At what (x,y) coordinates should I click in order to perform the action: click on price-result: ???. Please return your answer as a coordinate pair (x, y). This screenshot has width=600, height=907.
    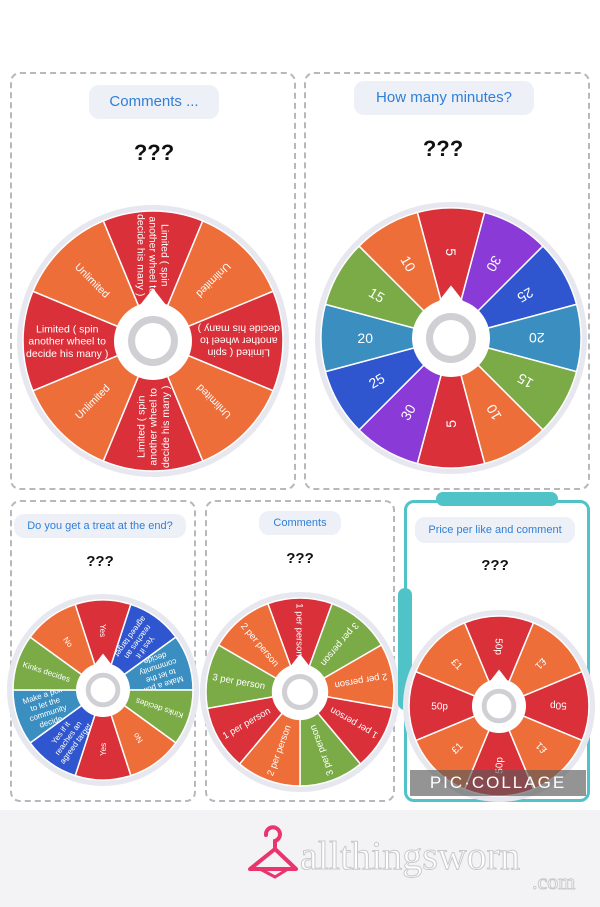
    Looking at the image, I should click on (495, 565).